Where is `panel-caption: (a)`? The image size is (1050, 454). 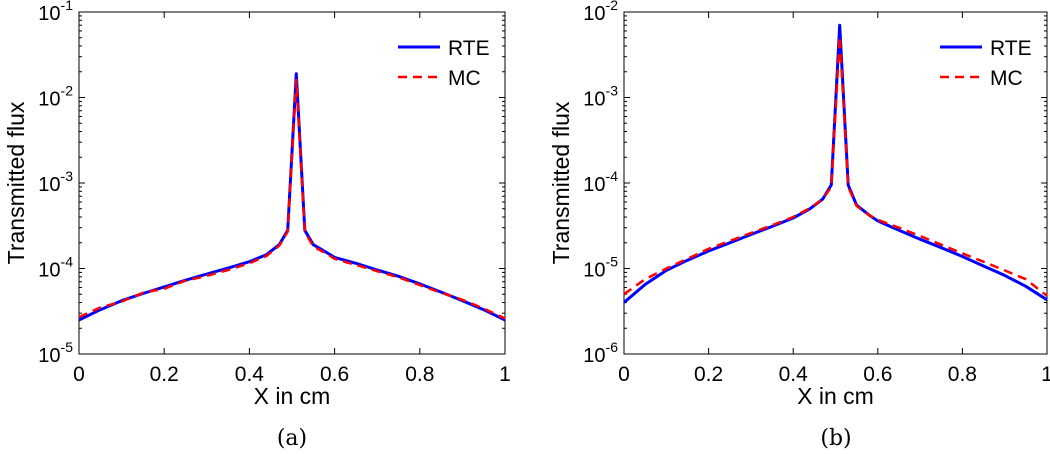
panel-caption: (a) is located at coordinates (292, 438).